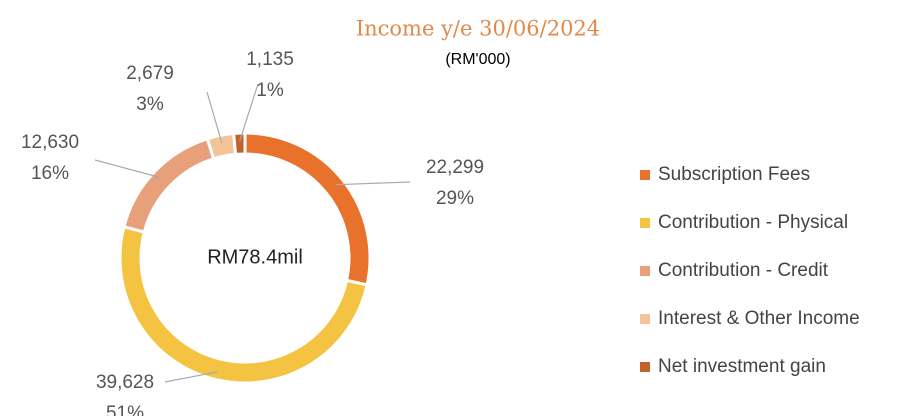  Describe the element at coordinates (270, 90) in the screenshot. I see `percent-label: 1%` at that location.